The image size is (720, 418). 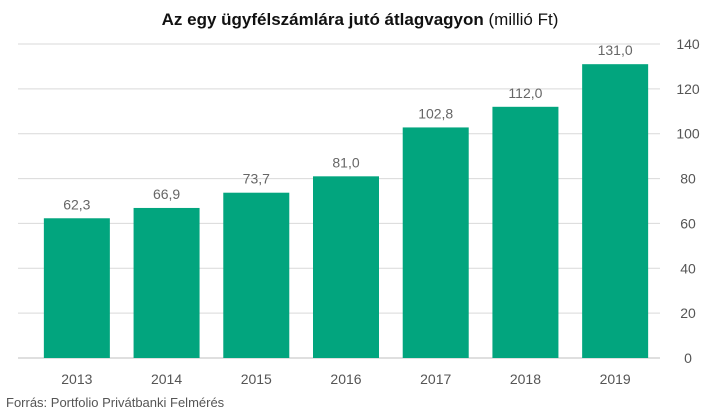 What do you see at coordinates (688, 134) in the screenshot?
I see `y-tick-label: 100` at bounding box center [688, 134].